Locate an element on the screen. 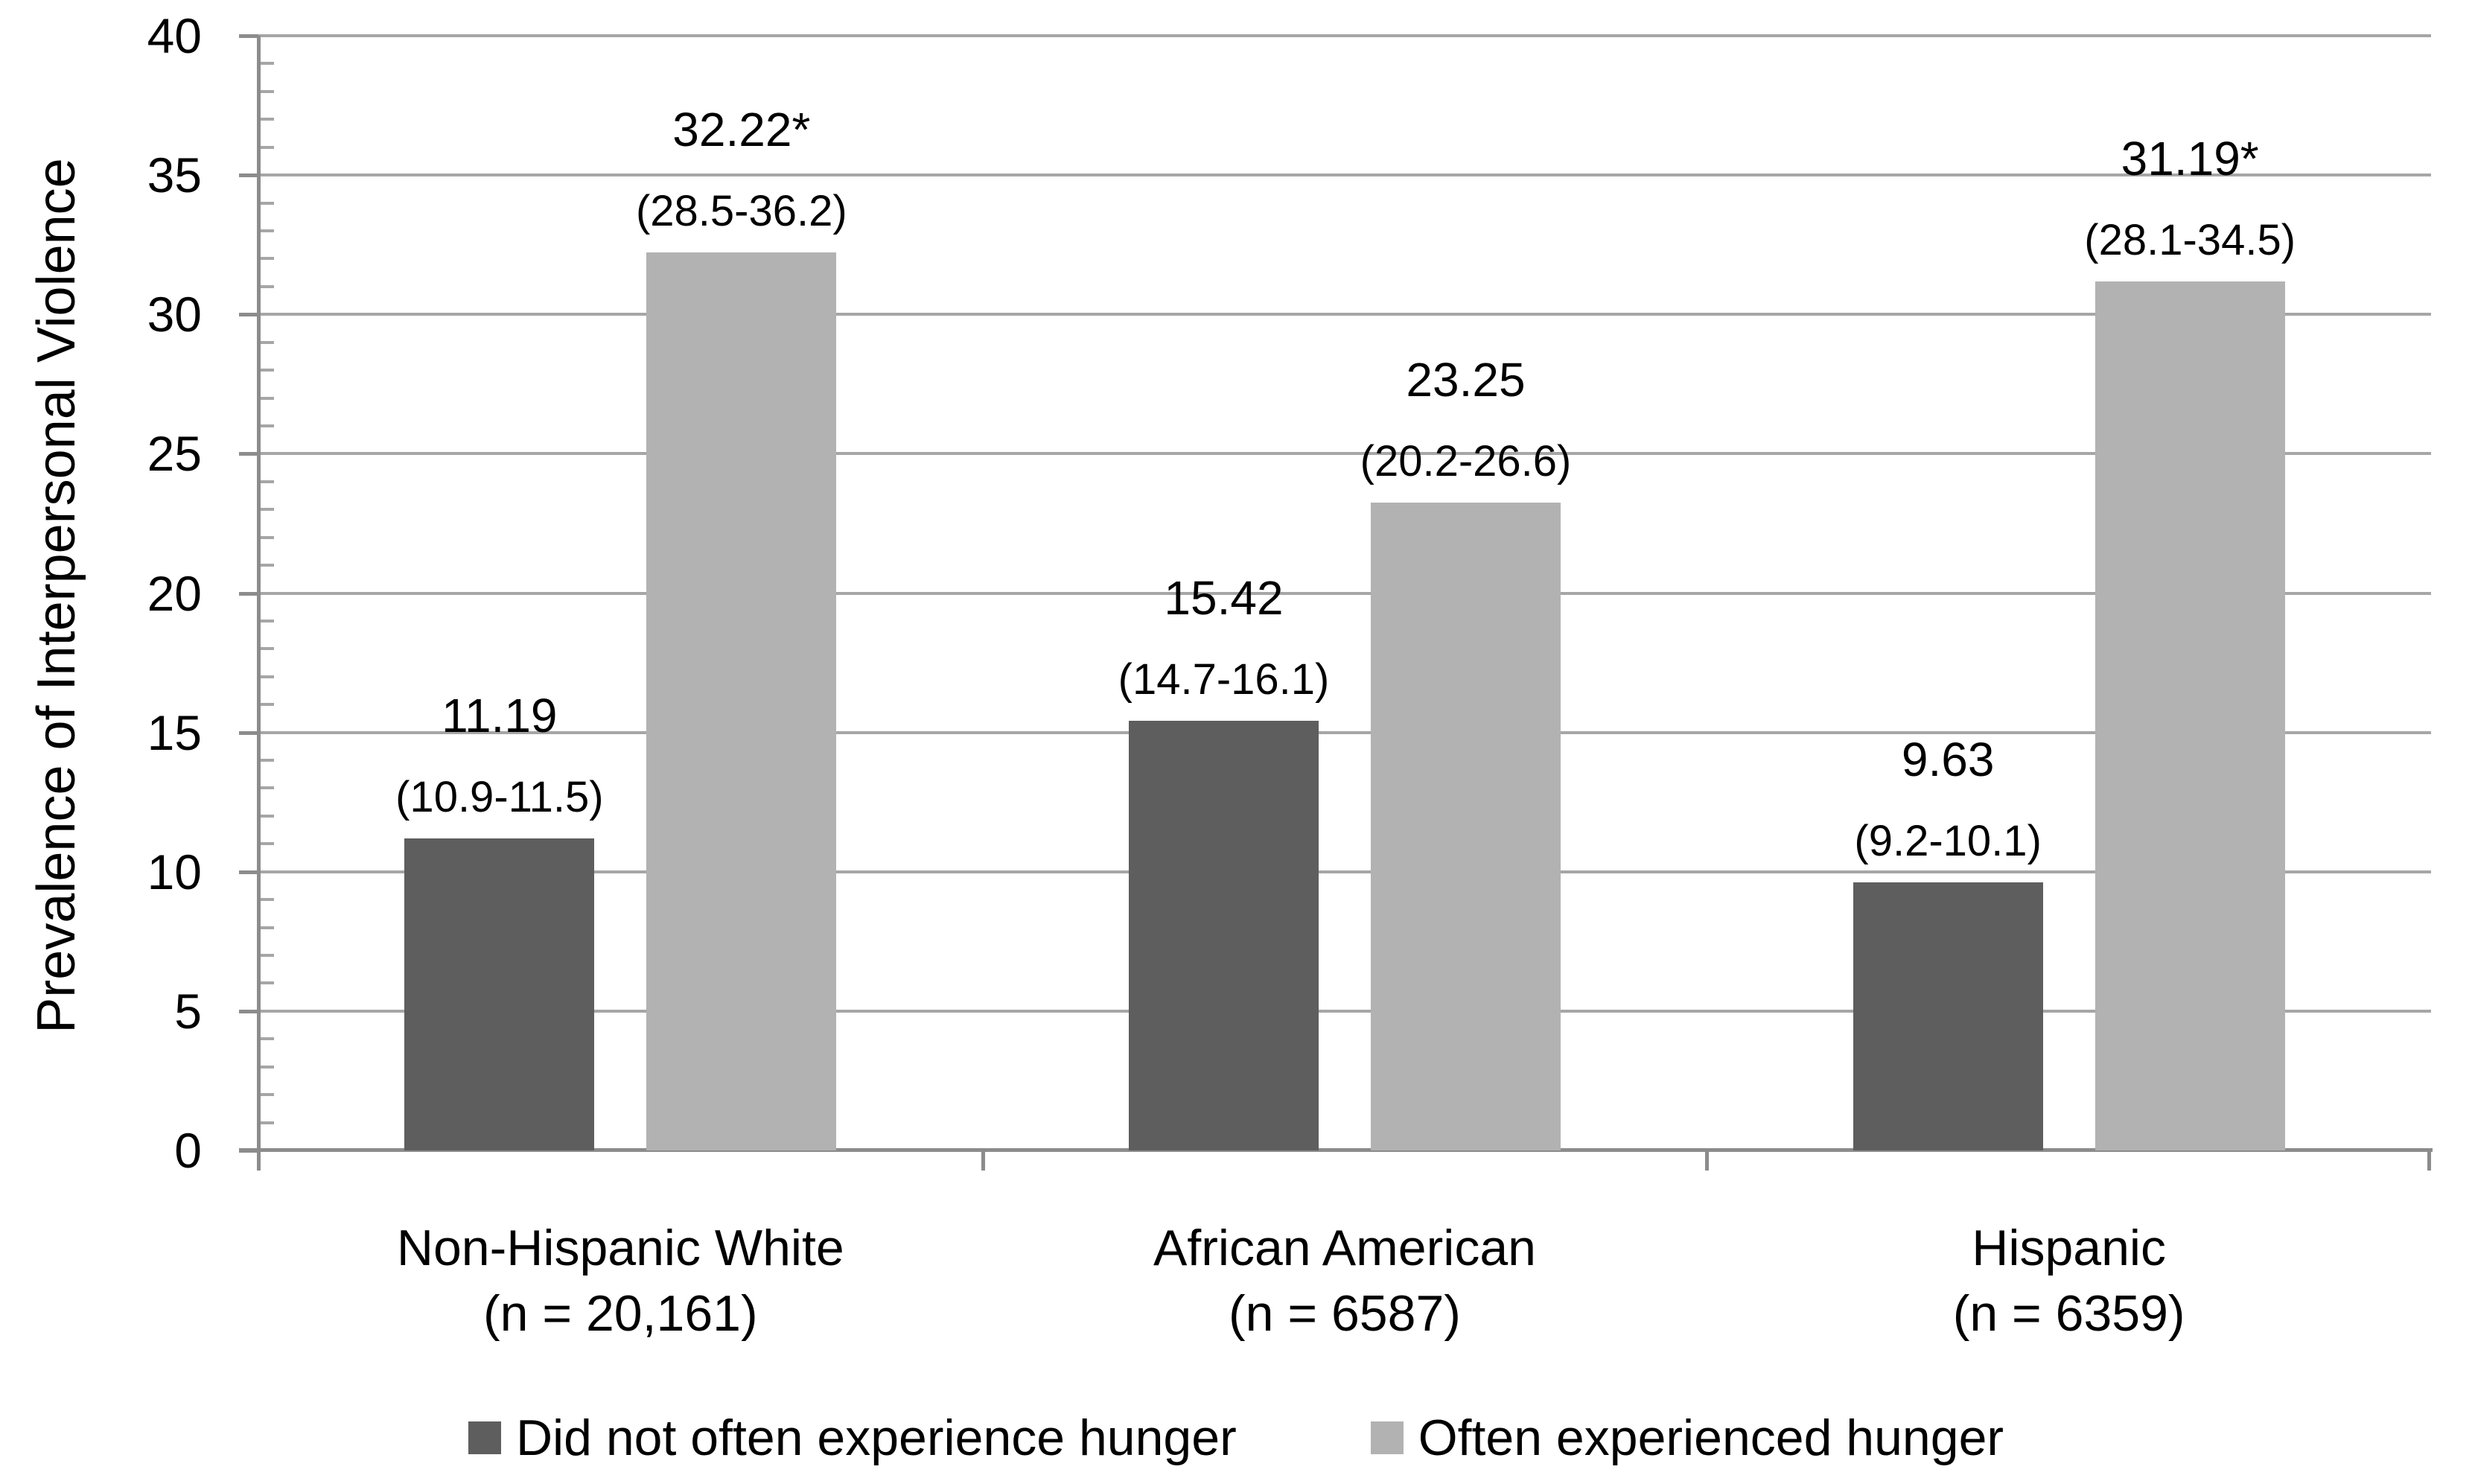 The image size is (2472, 1484). y-axis-tick-label: 10 is located at coordinates (174, 871).